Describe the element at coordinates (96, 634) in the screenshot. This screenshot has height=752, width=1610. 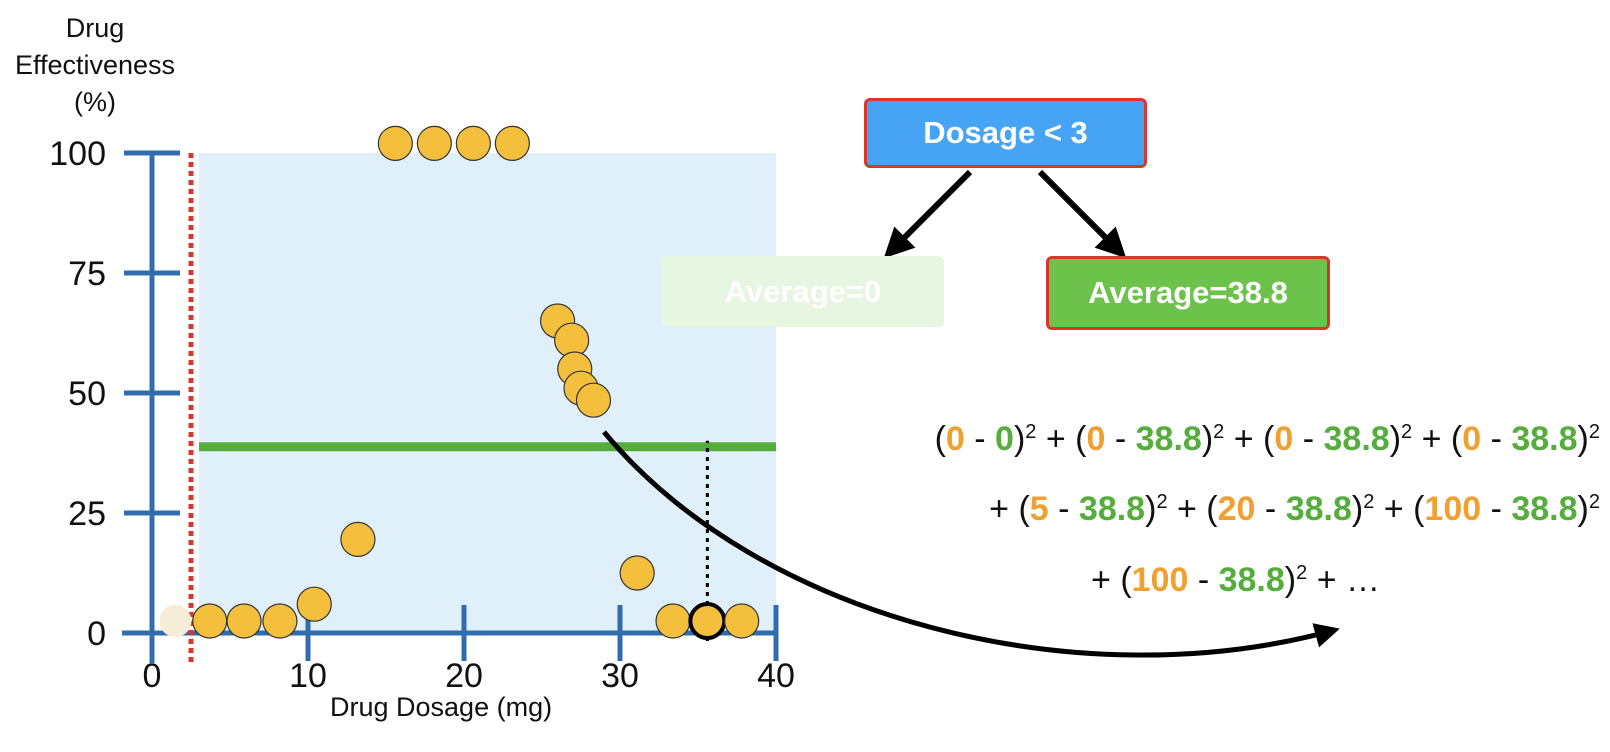
I see `y-tick-label: 0` at that location.